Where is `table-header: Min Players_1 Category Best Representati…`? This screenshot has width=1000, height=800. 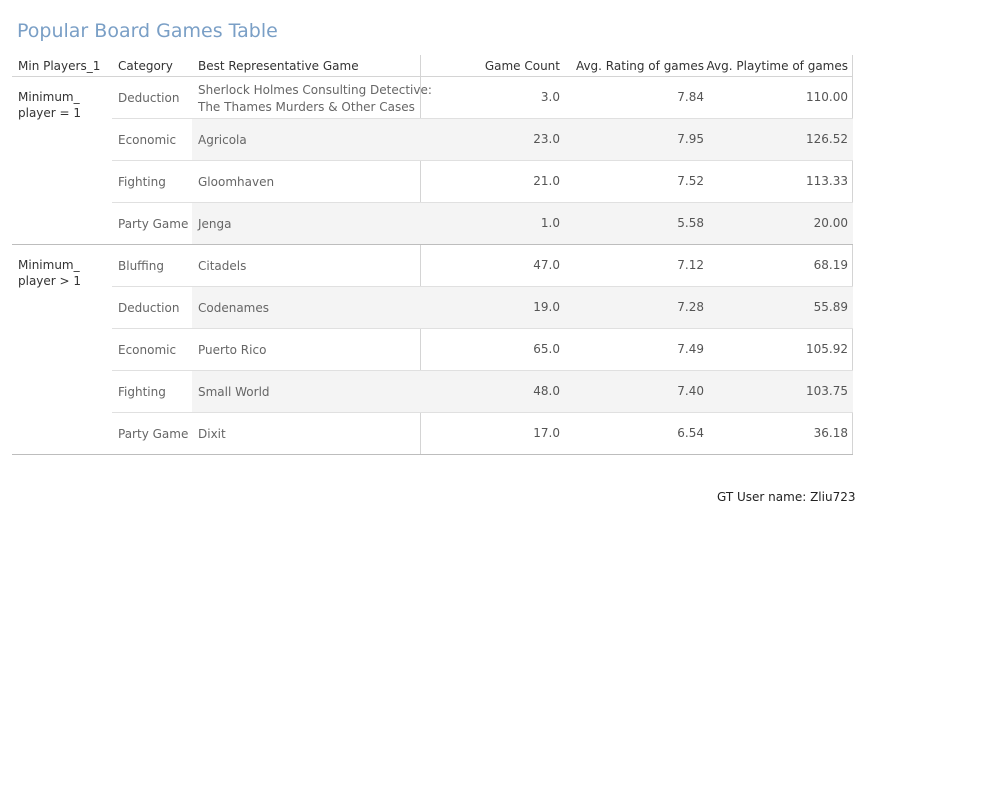 table-header: Min Players_1 Category Best Representati… is located at coordinates (432, 66).